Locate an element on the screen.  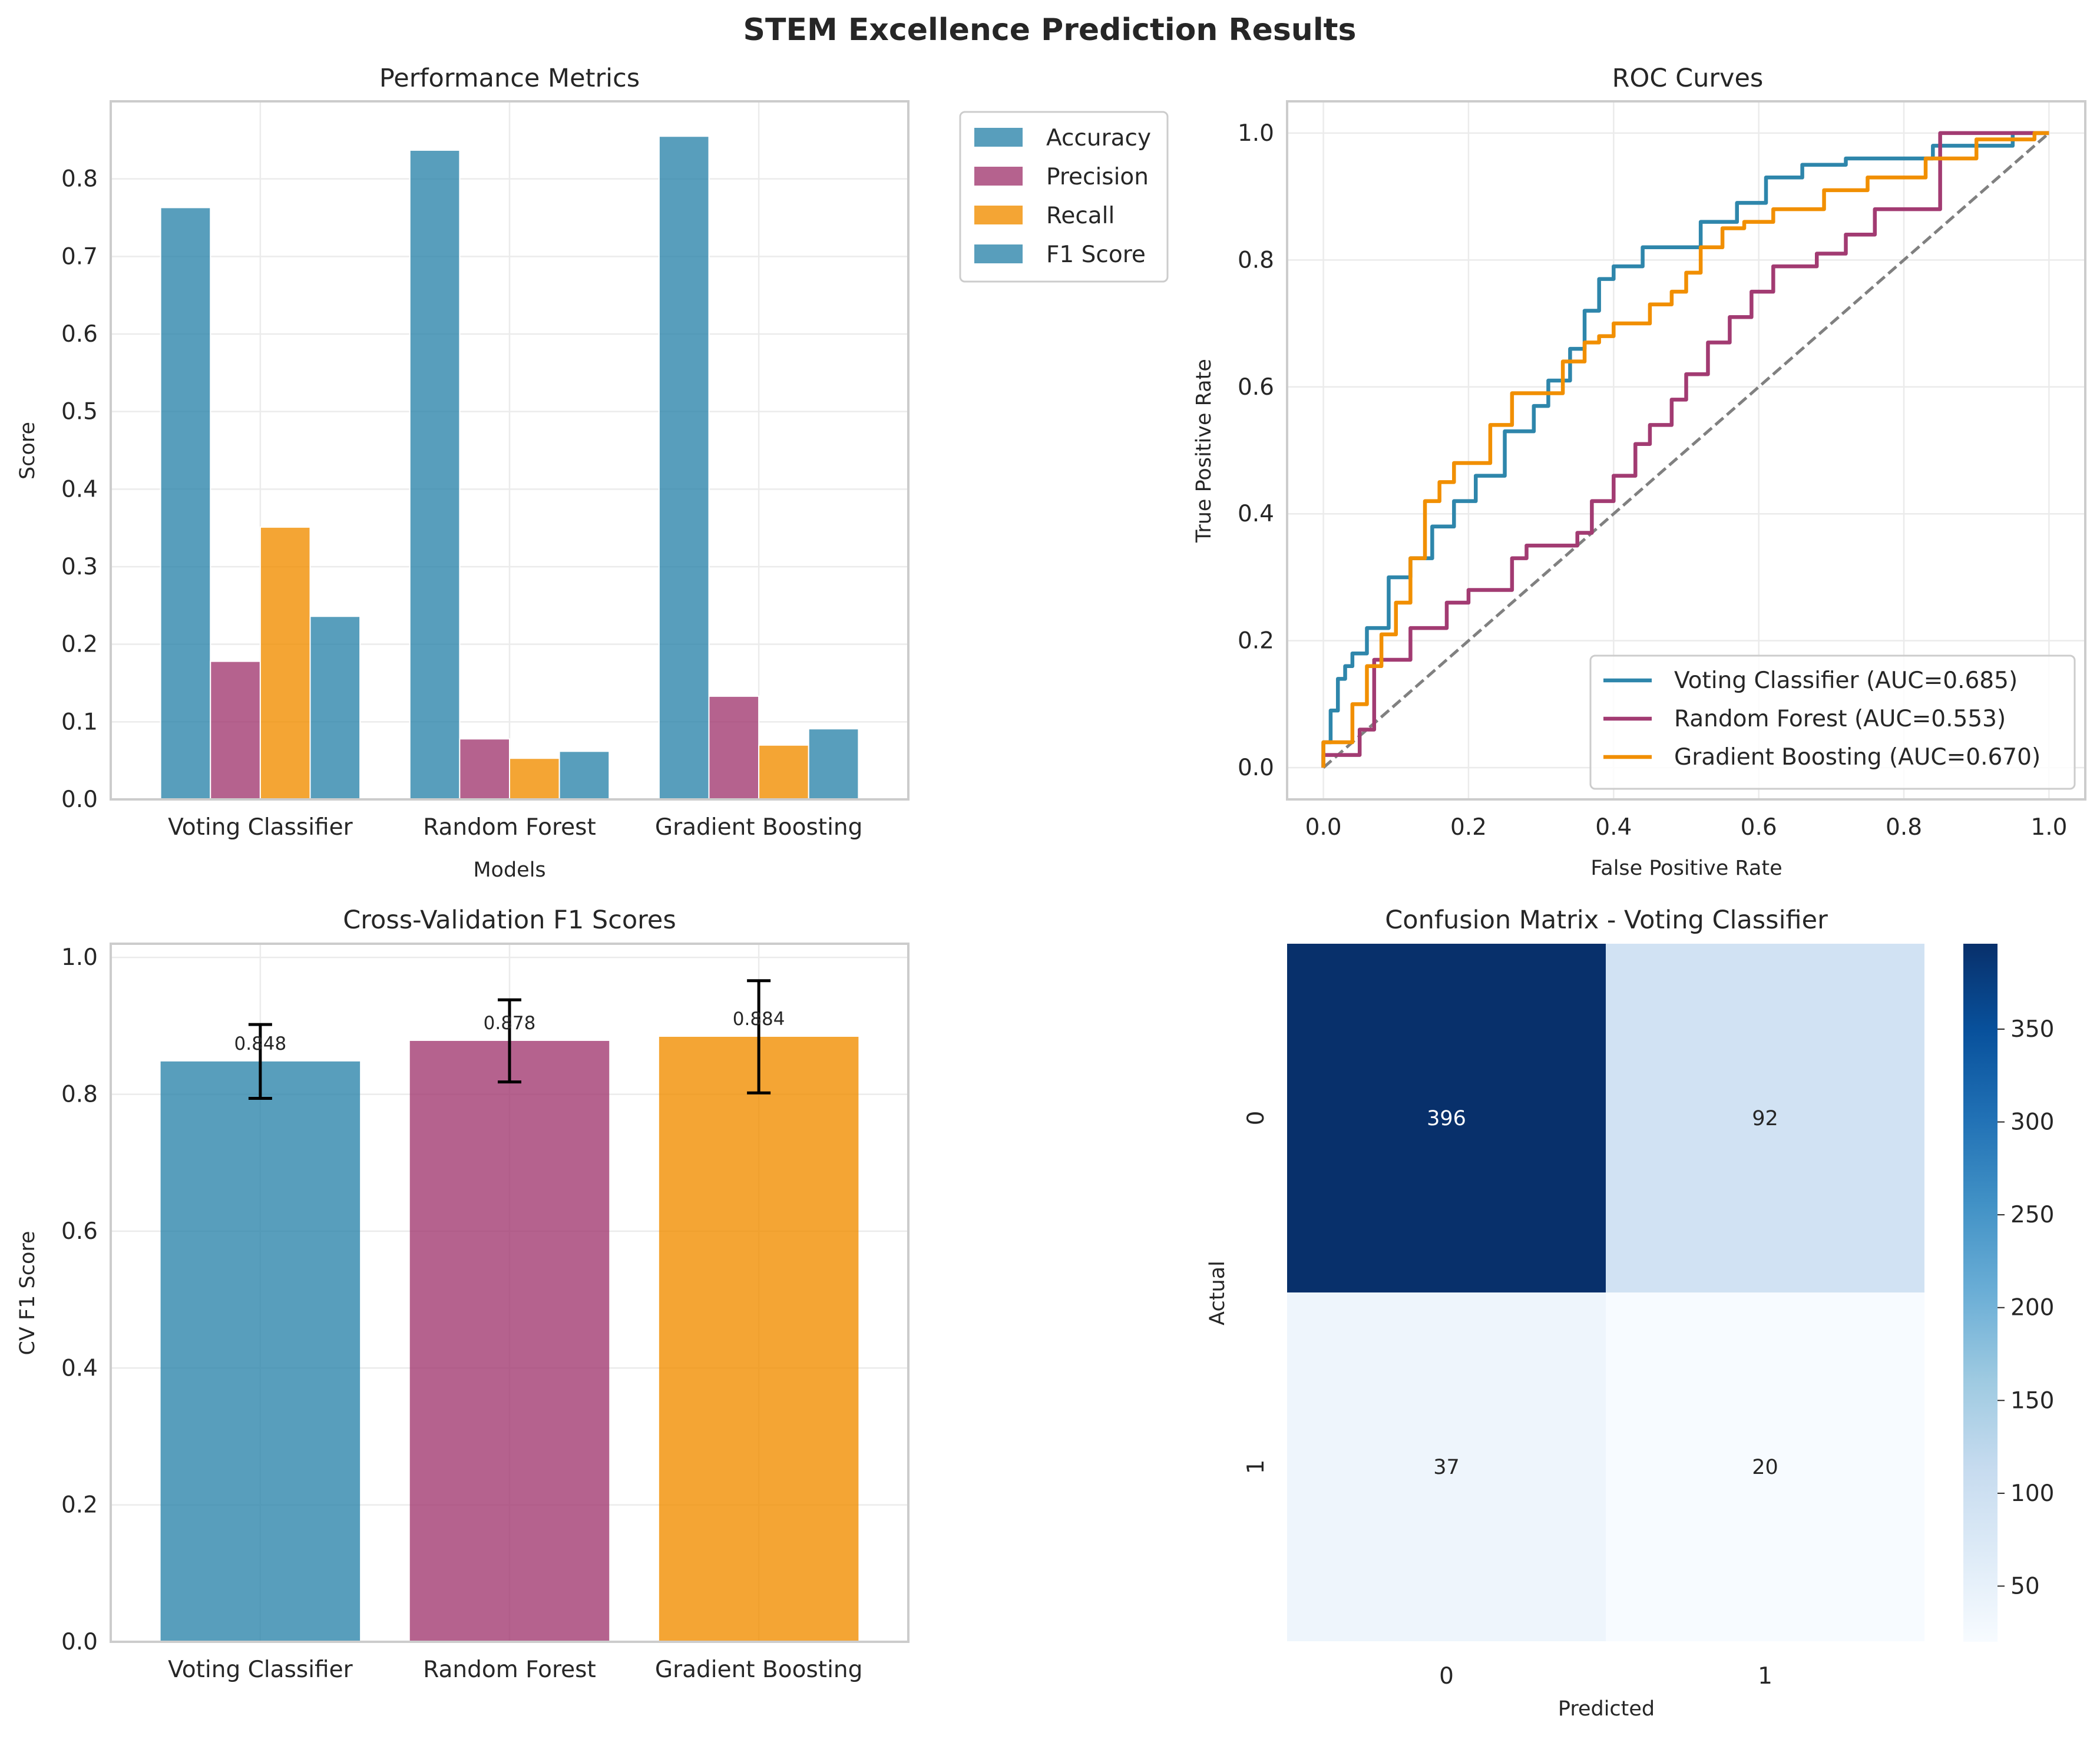
y-tick-label: 0.7 is located at coordinates (79, 256).